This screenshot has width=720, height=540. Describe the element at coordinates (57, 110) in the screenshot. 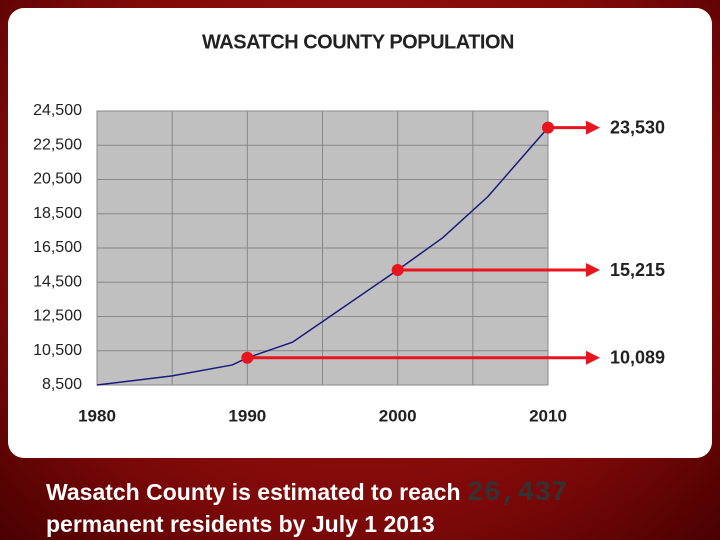

I see `y-tick-label: 24,500` at that location.